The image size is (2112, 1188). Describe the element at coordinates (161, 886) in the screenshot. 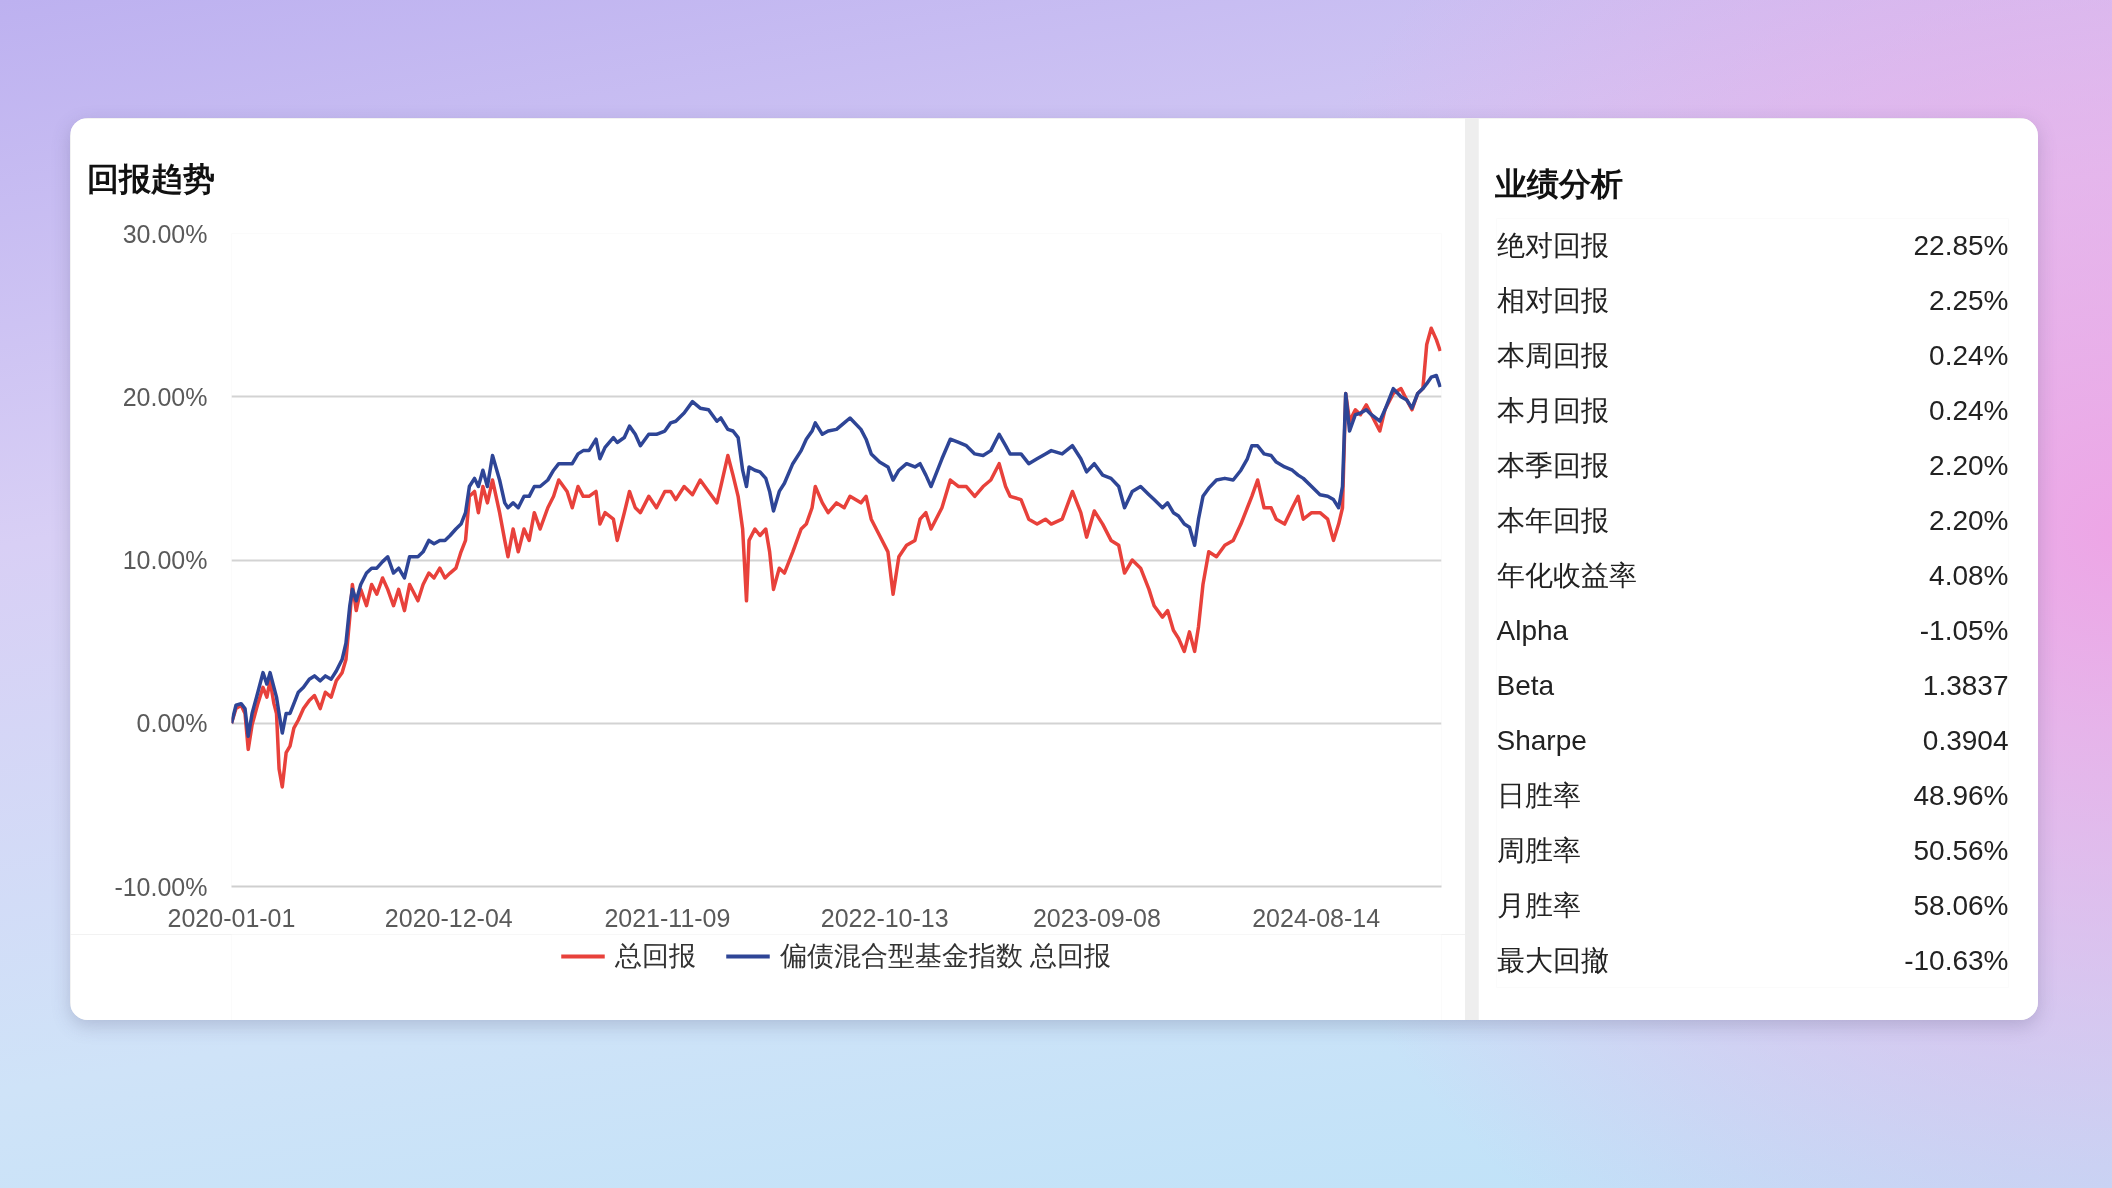

I see `y-tick-label: -10.00%` at that location.